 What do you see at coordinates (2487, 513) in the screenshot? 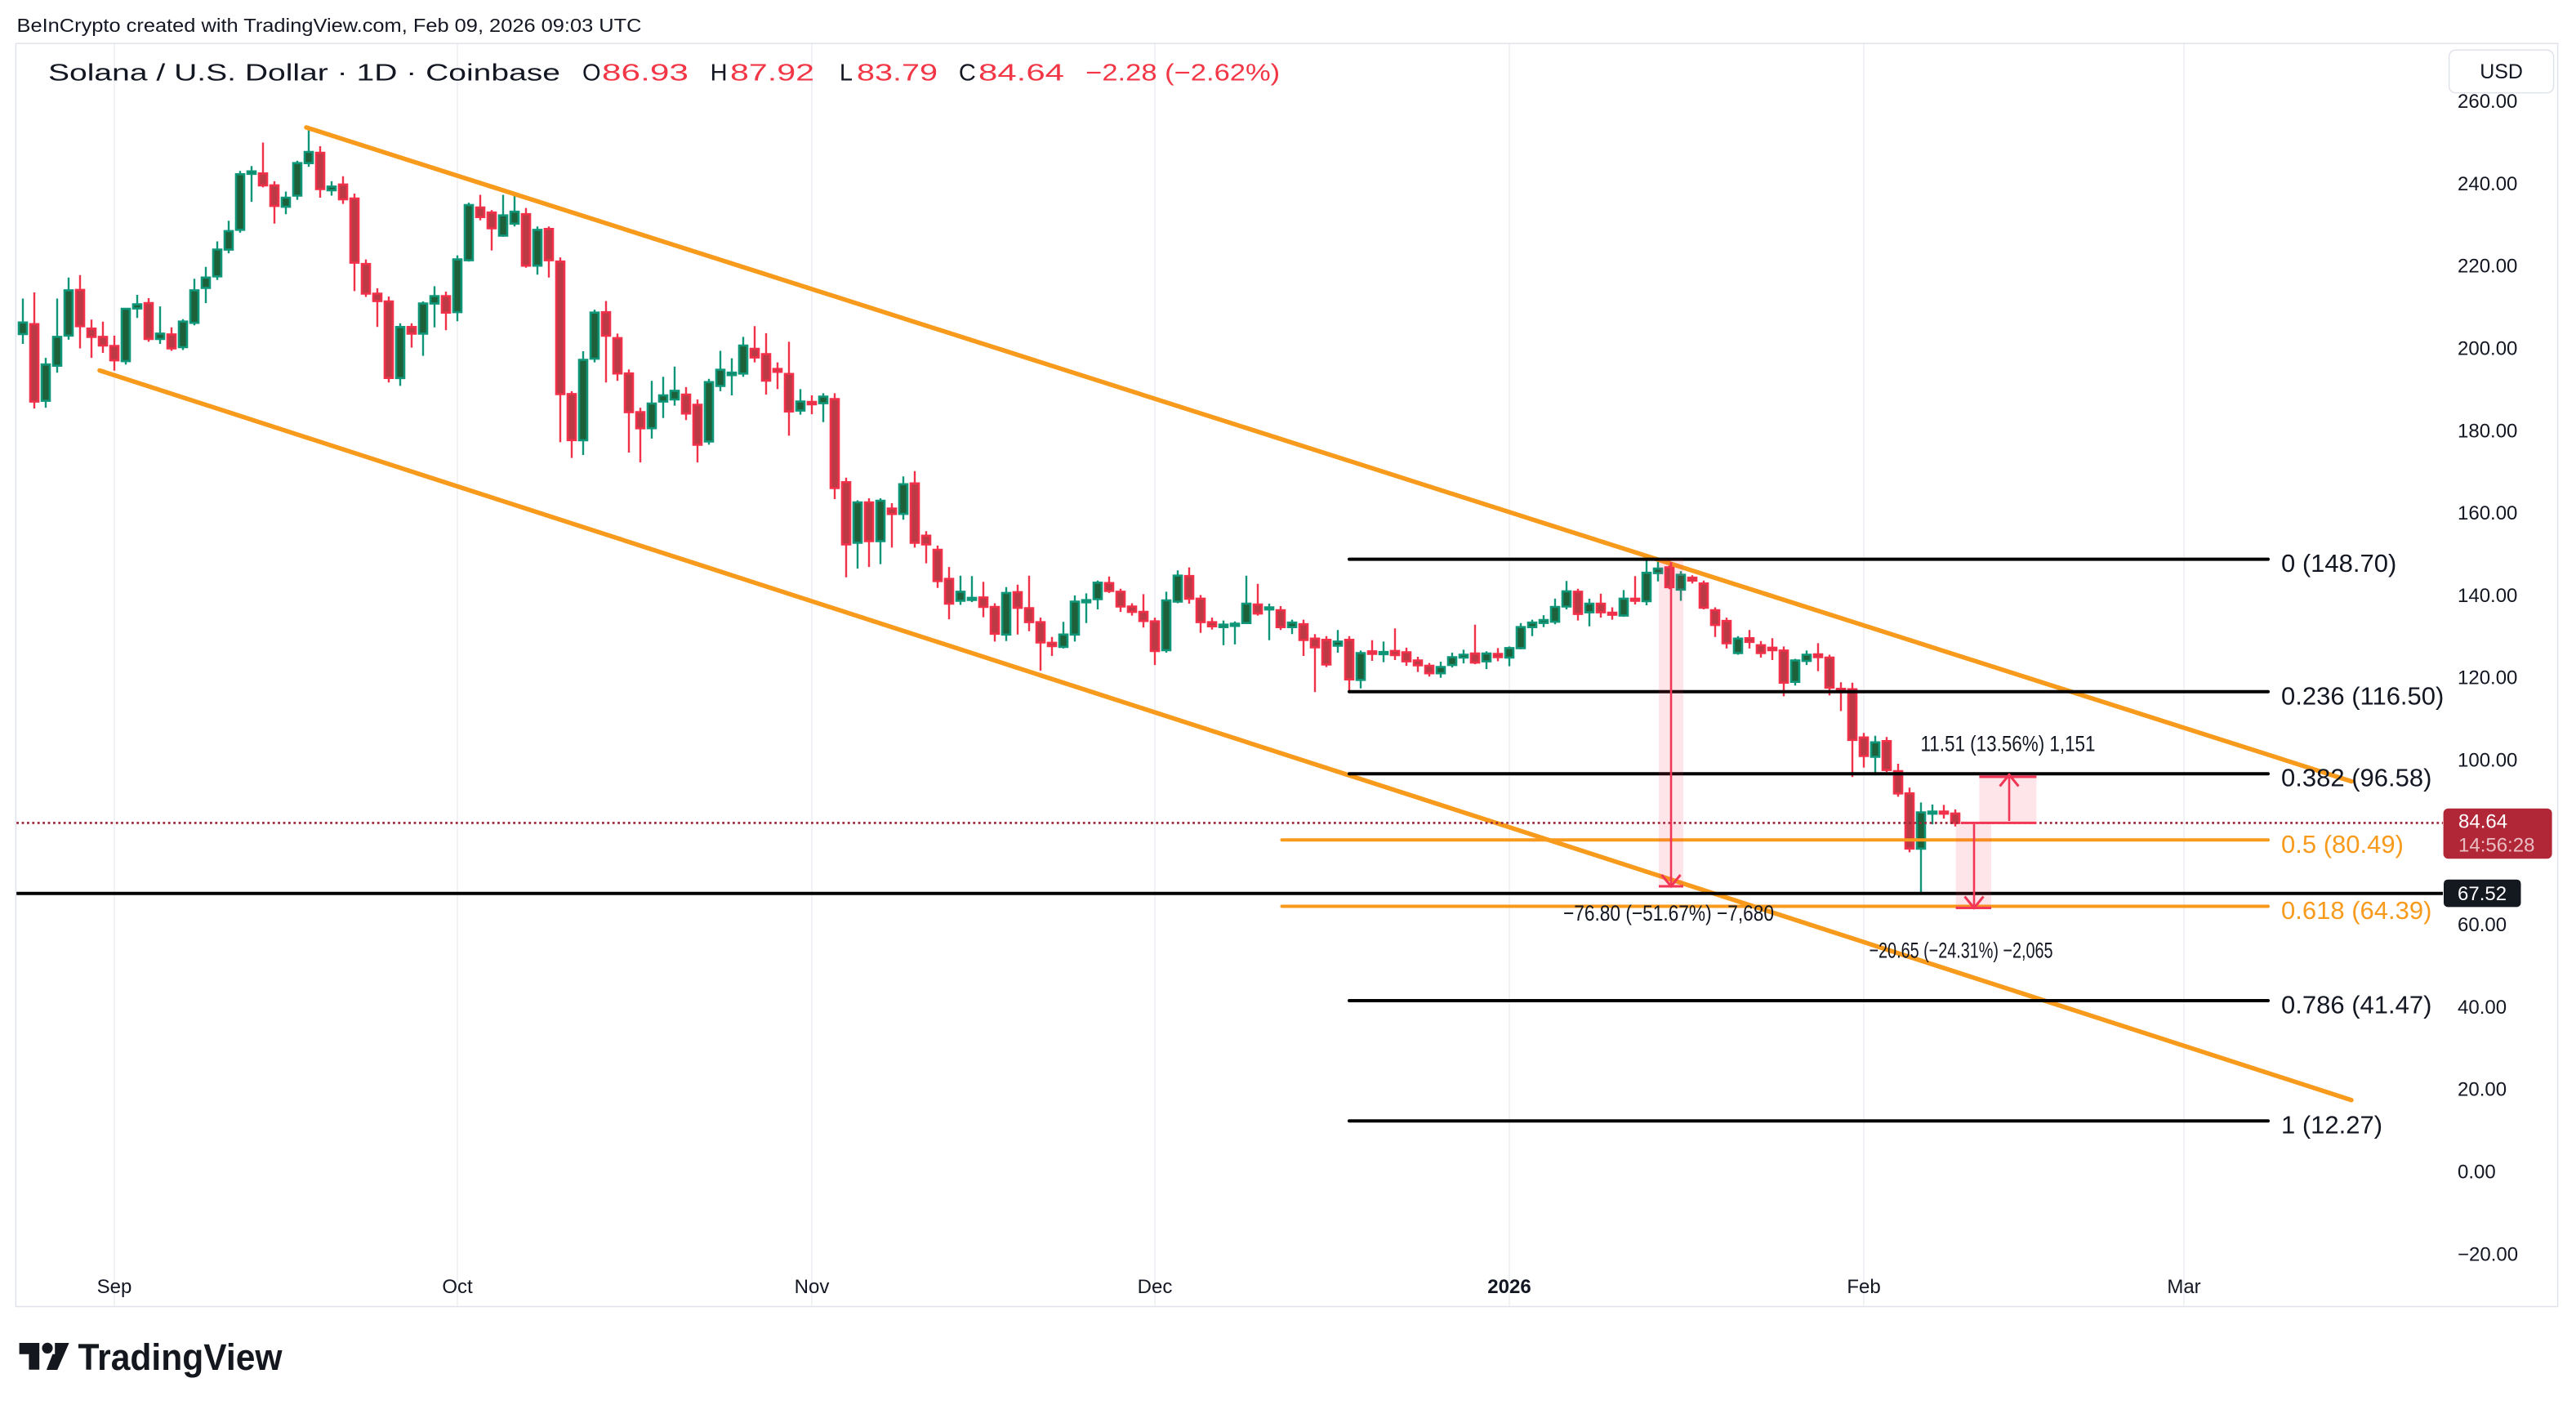
I see `svg-text: 160.00` at bounding box center [2487, 513].